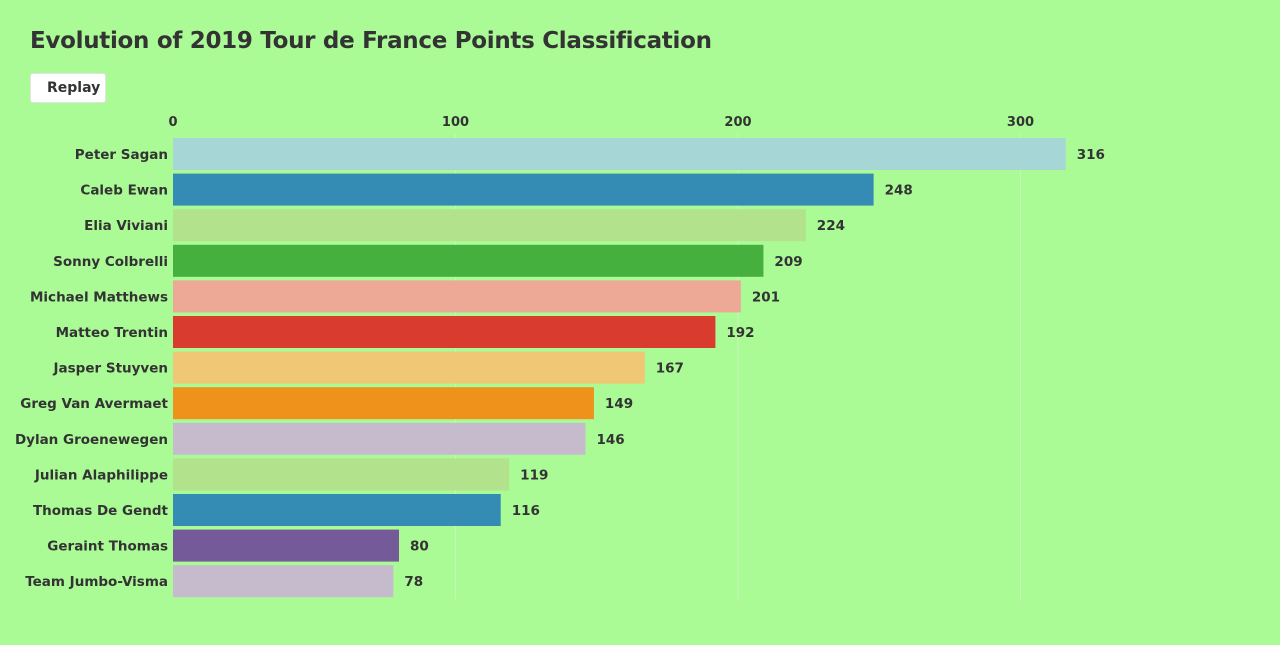  Describe the element at coordinates (1091, 155) in the screenshot. I see `value-label: 316` at that location.